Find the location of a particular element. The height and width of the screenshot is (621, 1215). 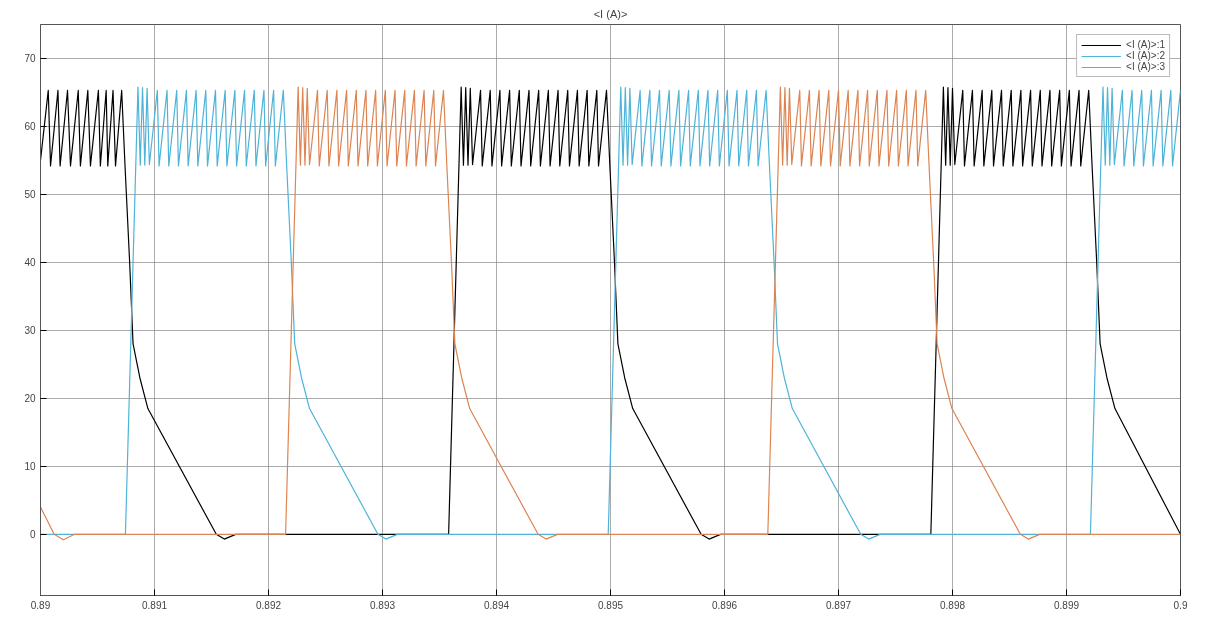

x-tick-label: 0.898 is located at coordinates (952, 605).